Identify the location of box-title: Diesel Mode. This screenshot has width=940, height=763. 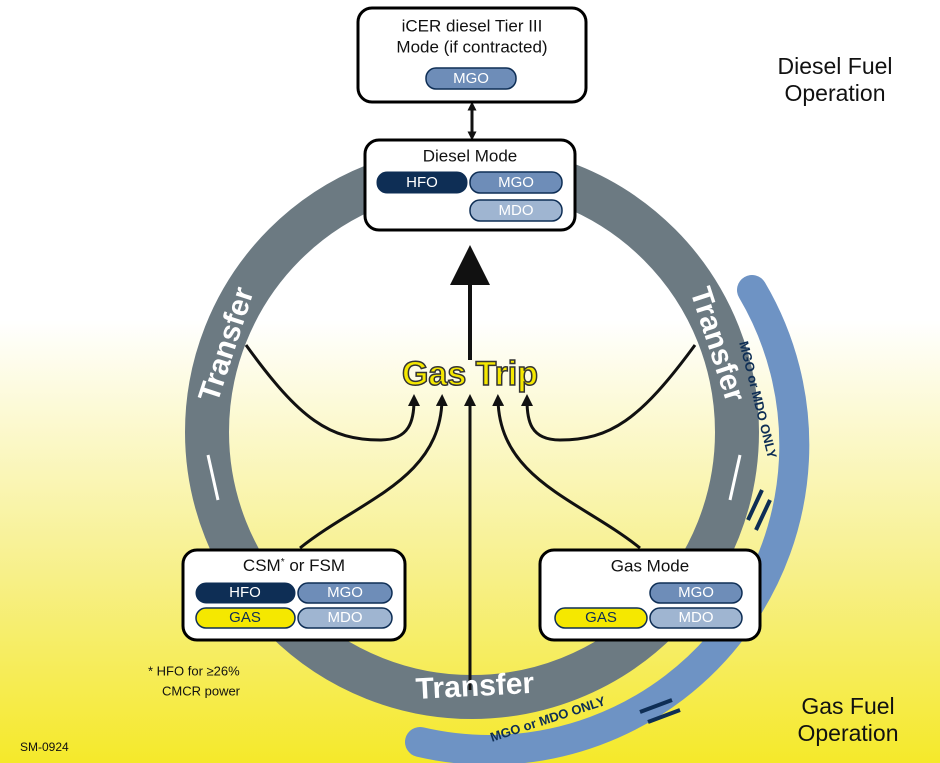
(470, 155).